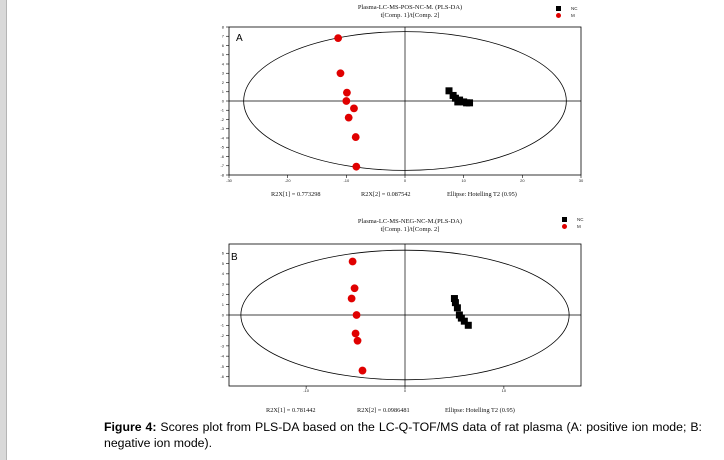 This screenshot has width=724, height=460. I want to click on panel-a-r2x2: R2X[2] = 0.087542, so click(386, 194).